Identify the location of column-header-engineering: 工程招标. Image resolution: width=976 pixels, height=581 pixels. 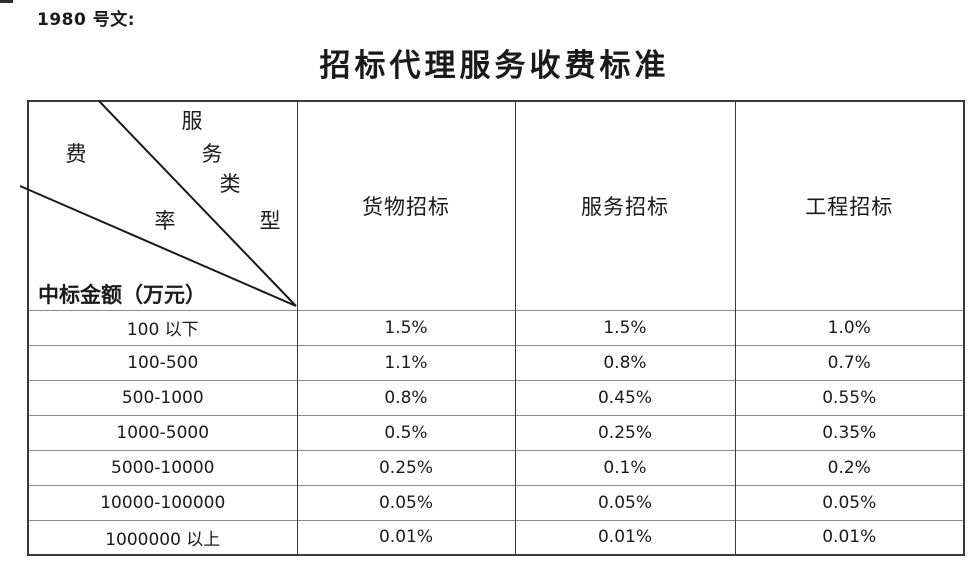
(849, 205).